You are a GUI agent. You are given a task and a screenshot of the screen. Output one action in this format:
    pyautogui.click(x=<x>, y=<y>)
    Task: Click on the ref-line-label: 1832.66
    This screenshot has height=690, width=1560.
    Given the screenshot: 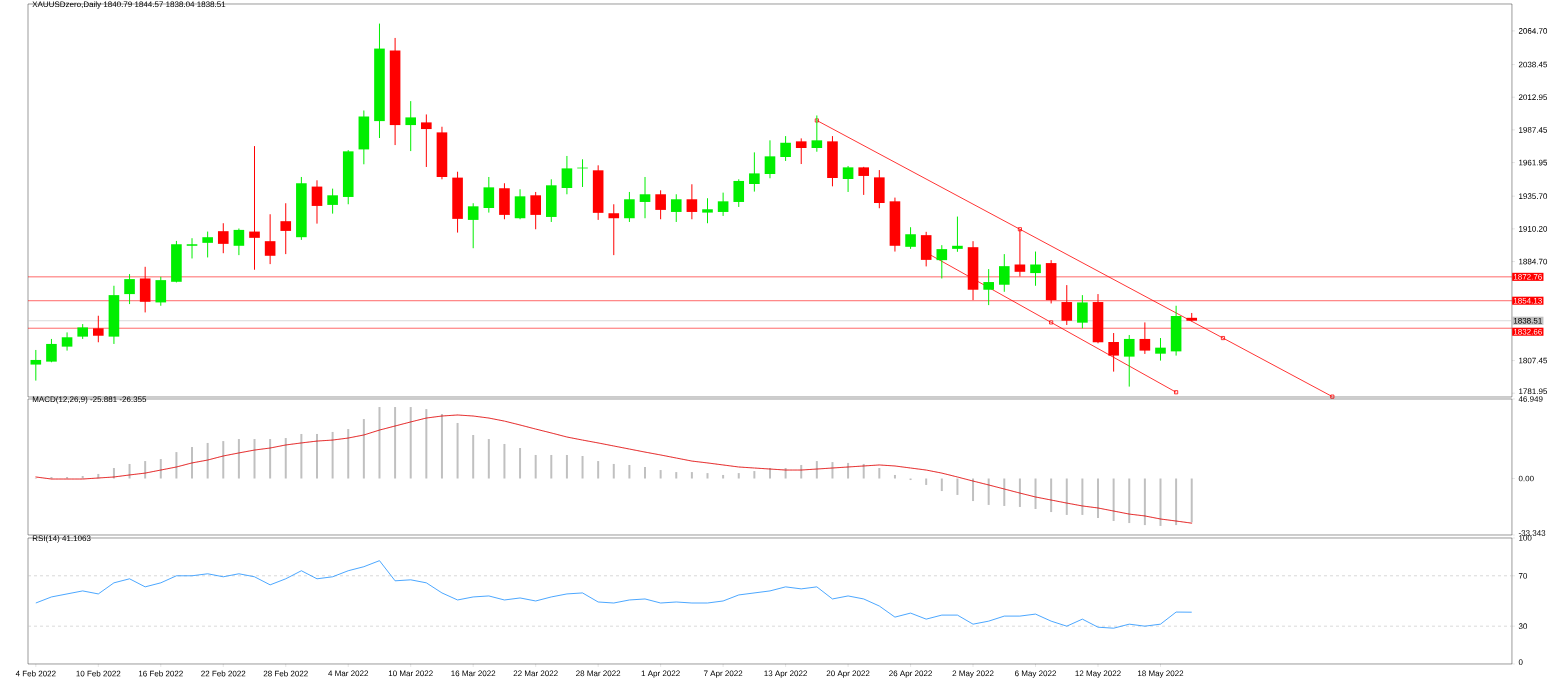 What is the action you would take?
    pyautogui.click(x=1527, y=331)
    